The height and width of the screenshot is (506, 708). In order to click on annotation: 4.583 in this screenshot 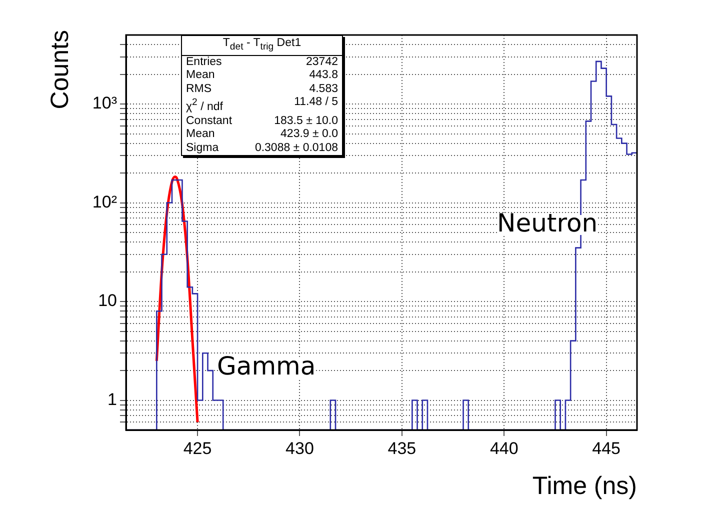, I will do `click(323, 89)`.